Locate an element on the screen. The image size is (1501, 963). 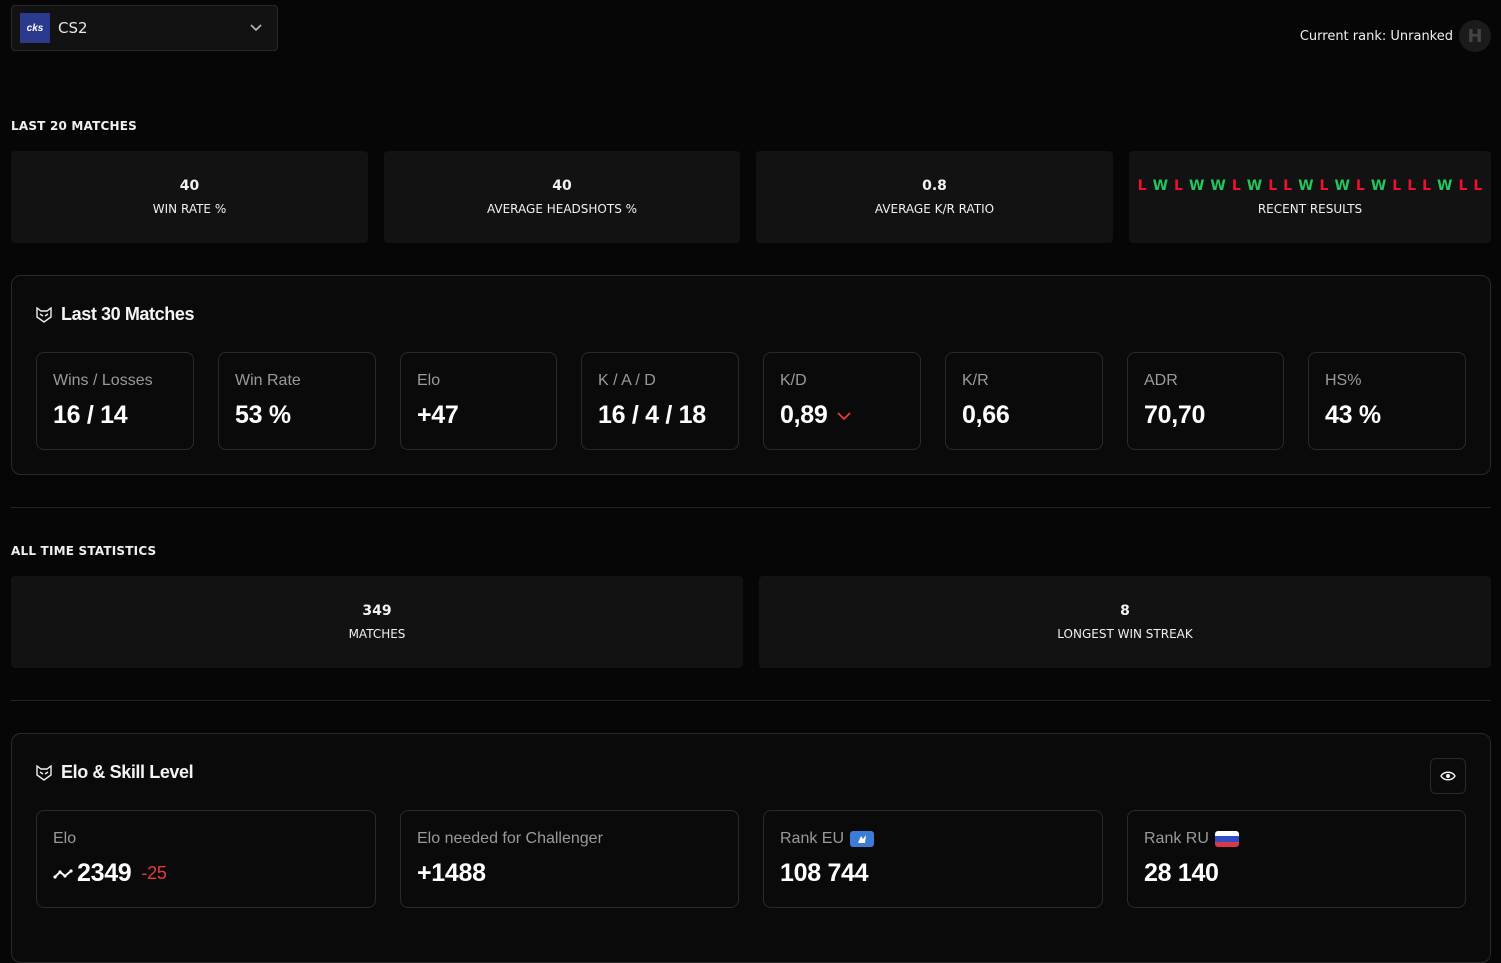
stat-tile-headshots: 40 AVERAGE HEADSHOTS % is located at coordinates (562, 197).